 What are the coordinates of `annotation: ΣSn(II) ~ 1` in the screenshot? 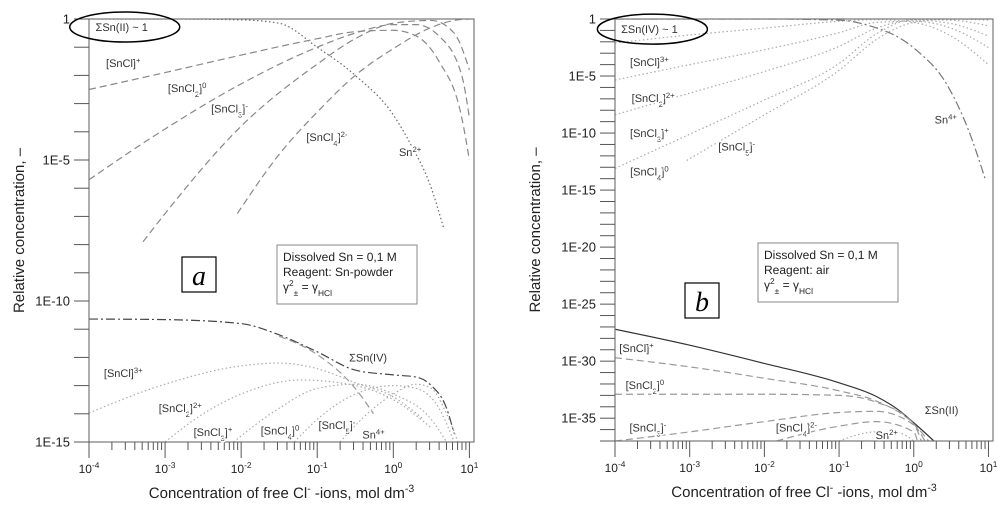 It's located at (122, 28).